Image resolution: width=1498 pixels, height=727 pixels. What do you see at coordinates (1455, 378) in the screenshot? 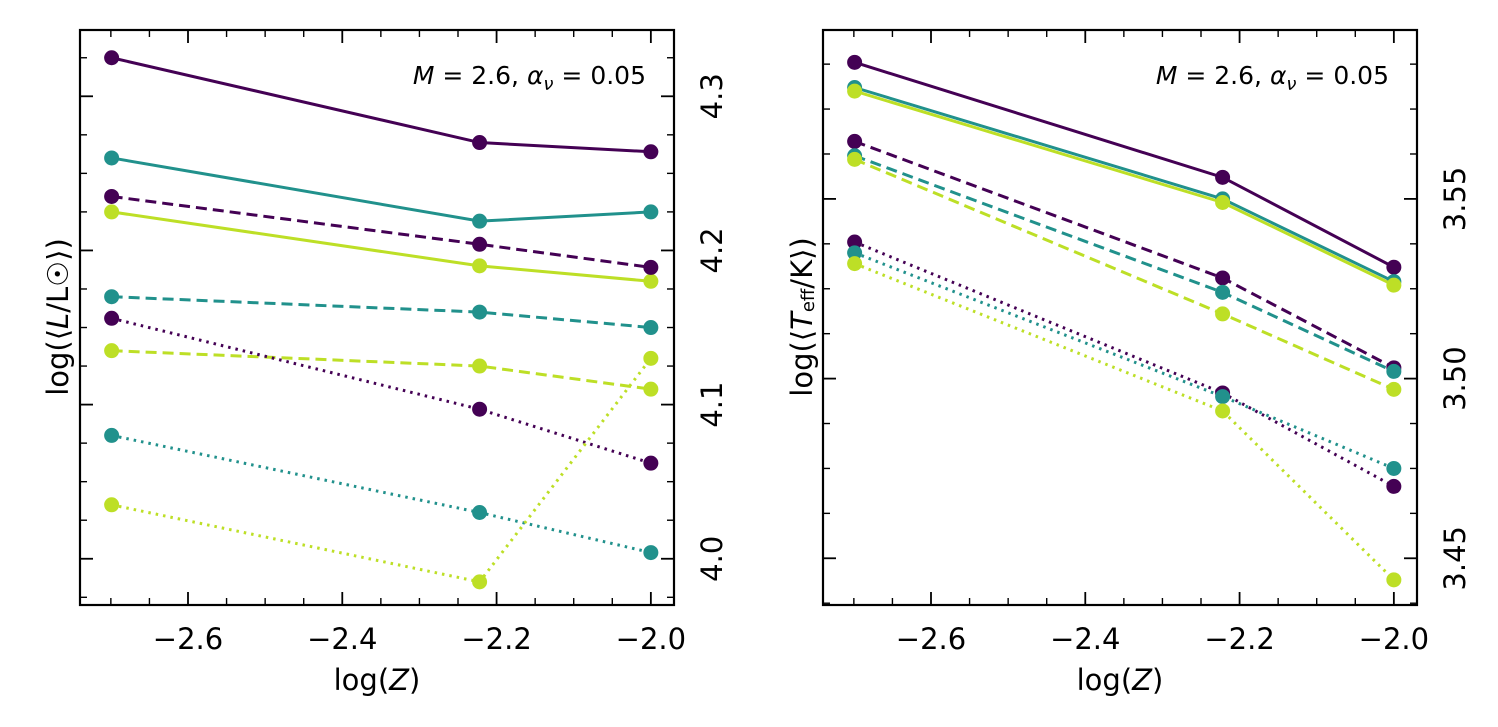
I see `y-tick-label: 3.50` at bounding box center [1455, 378].